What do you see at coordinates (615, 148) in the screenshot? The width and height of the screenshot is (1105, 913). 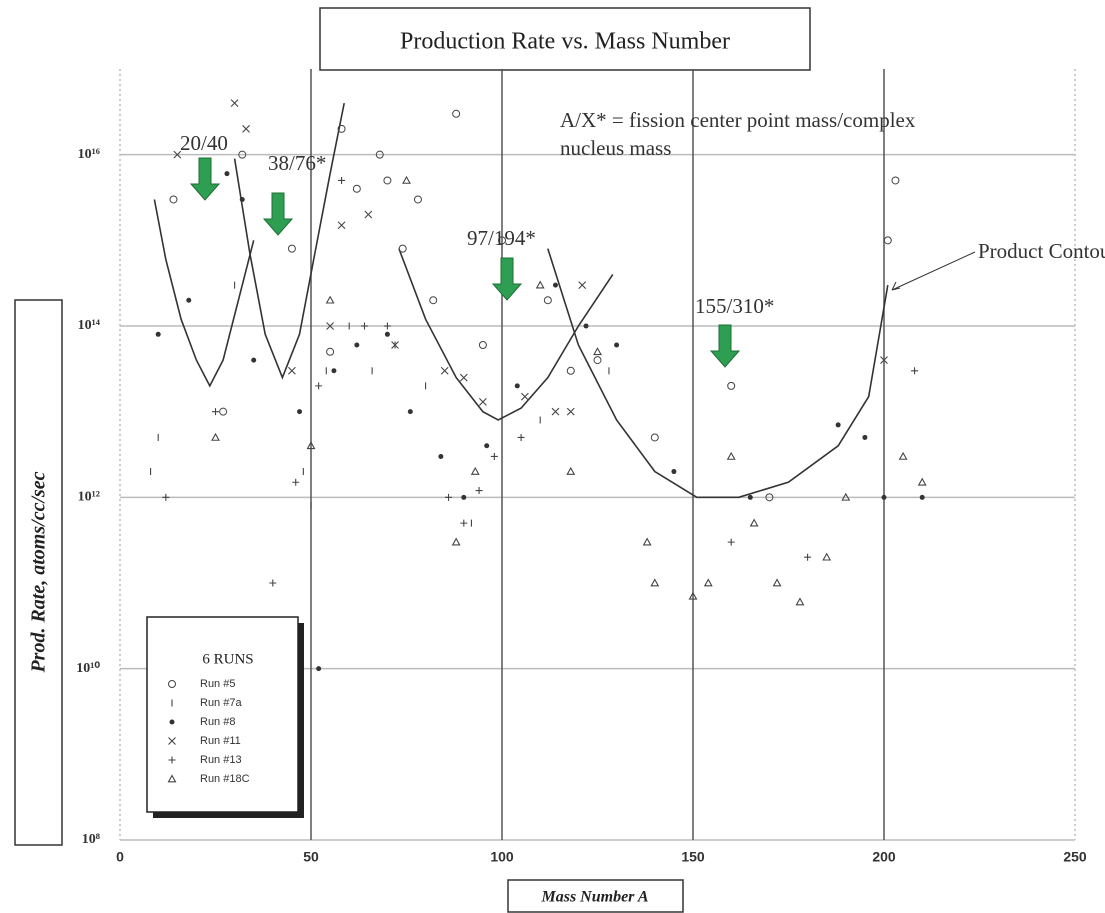 I see `annotation: nucleus mass` at bounding box center [615, 148].